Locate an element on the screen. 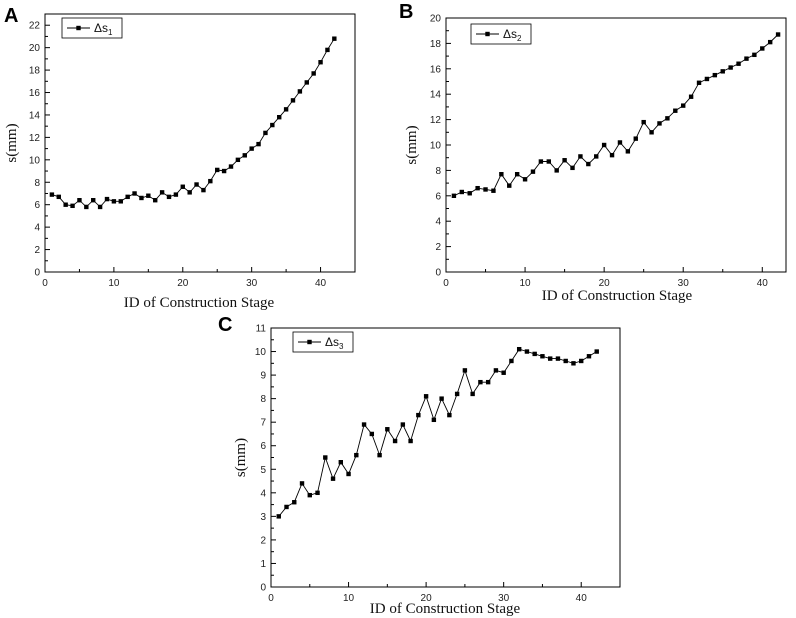 The image size is (796, 618). y-tick-label: 5 is located at coordinates (263, 470).